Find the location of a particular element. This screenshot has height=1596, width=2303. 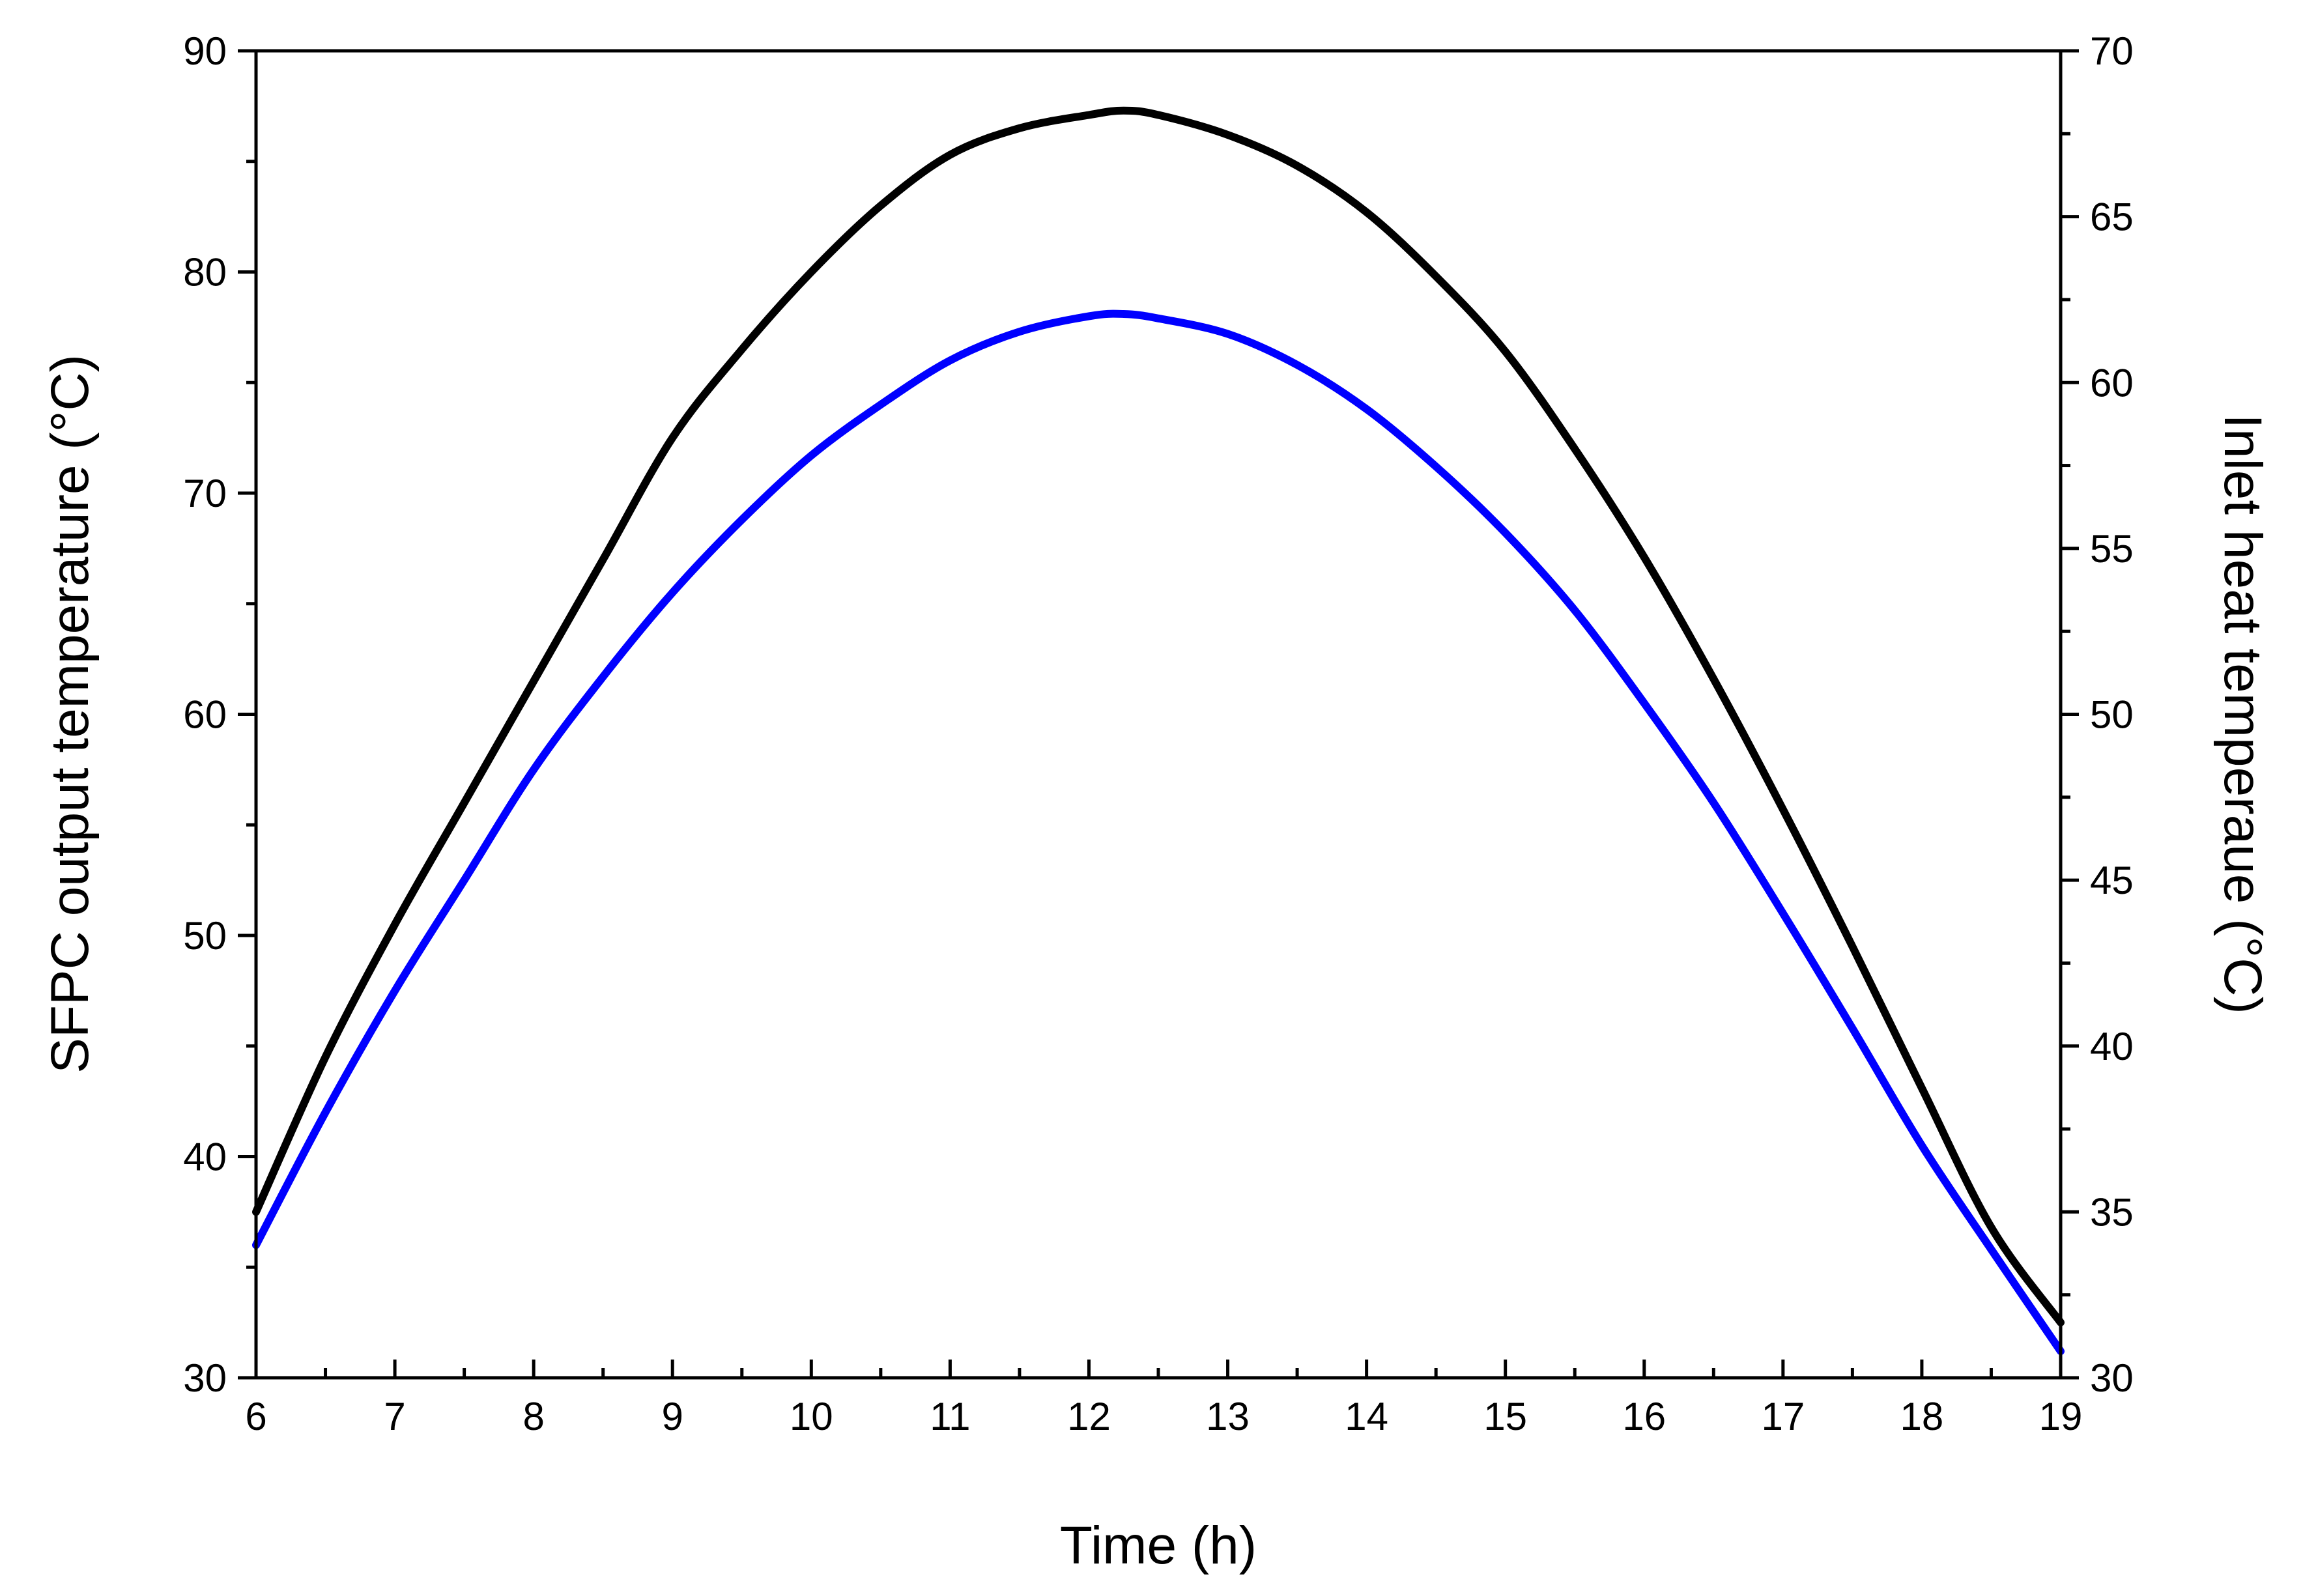

left-y-tick-label: 60 is located at coordinates (205, 715).